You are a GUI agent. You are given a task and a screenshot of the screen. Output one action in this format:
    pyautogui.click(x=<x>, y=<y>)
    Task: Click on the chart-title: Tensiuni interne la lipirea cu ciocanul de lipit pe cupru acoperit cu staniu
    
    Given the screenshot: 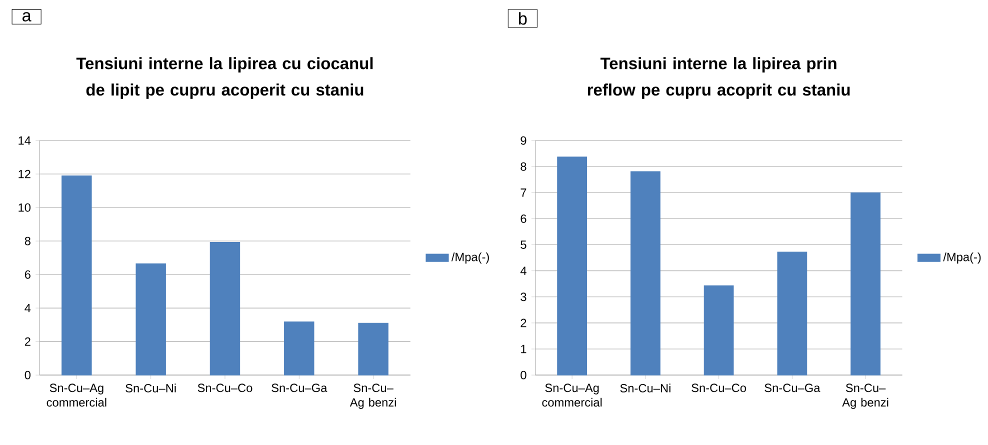 What is the action you would take?
    pyautogui.click(x=224, y=77)
    